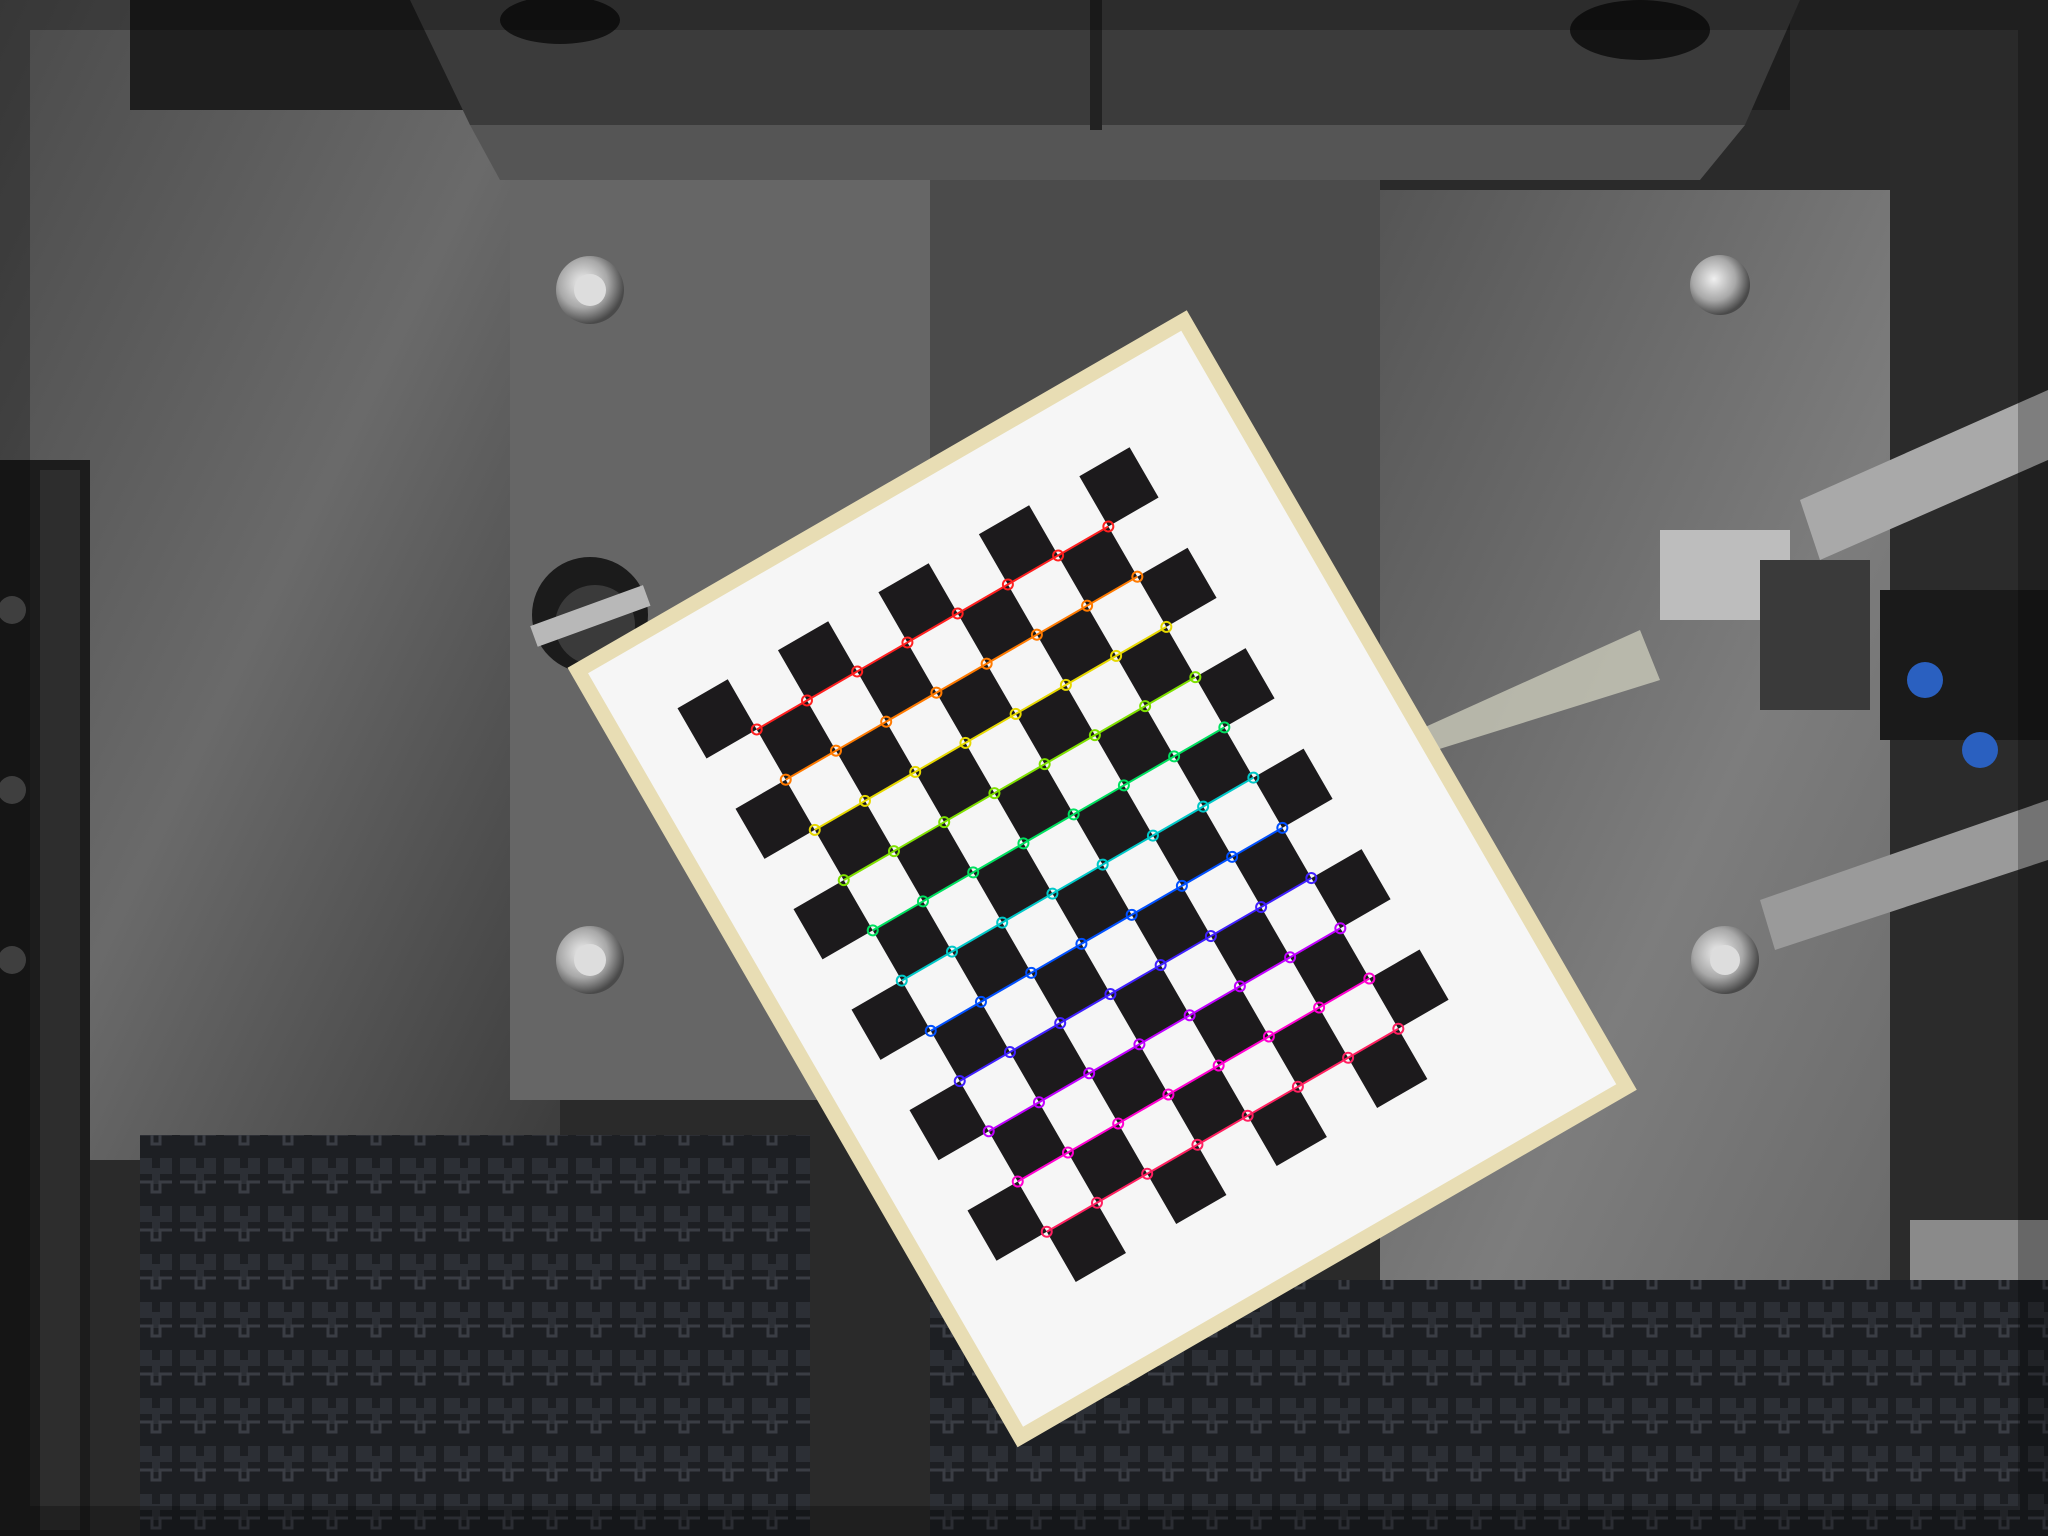 The width and height of the screenshot is (2048, 1536). I want to click on pneumatic-gripper-arm, so click(1854, 670).